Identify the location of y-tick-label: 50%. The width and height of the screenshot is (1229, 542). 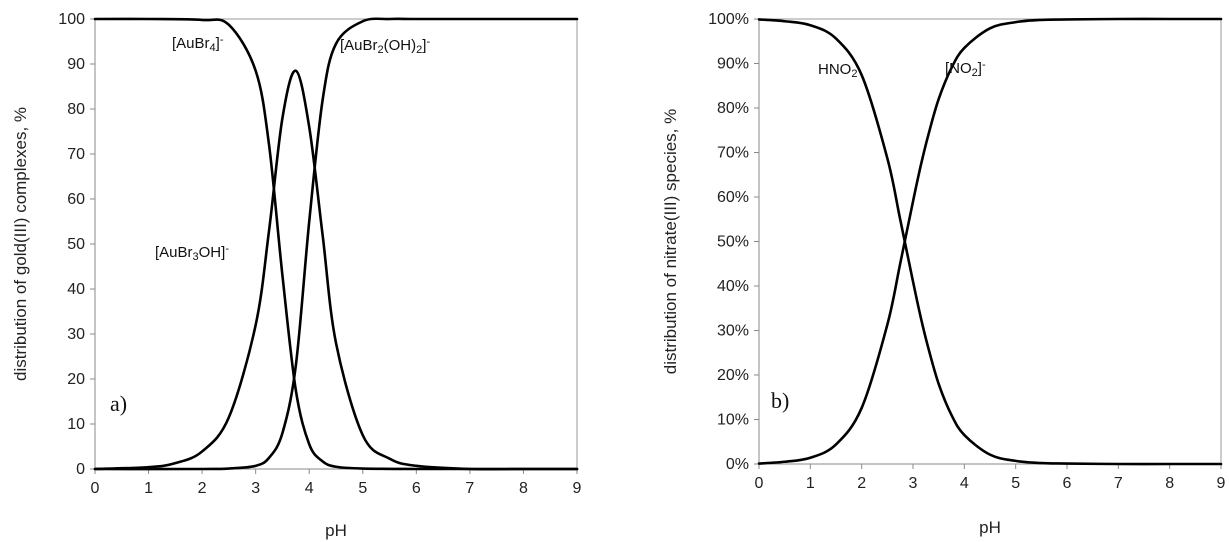
(733, 242).